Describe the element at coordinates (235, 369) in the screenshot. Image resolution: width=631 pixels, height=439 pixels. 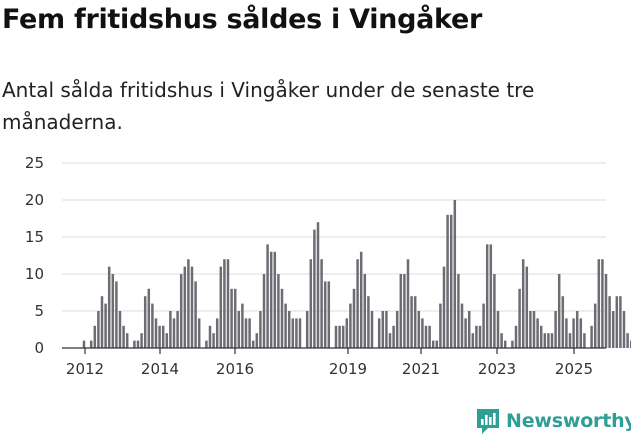
I see `x-tick-label: 2016` at that location.